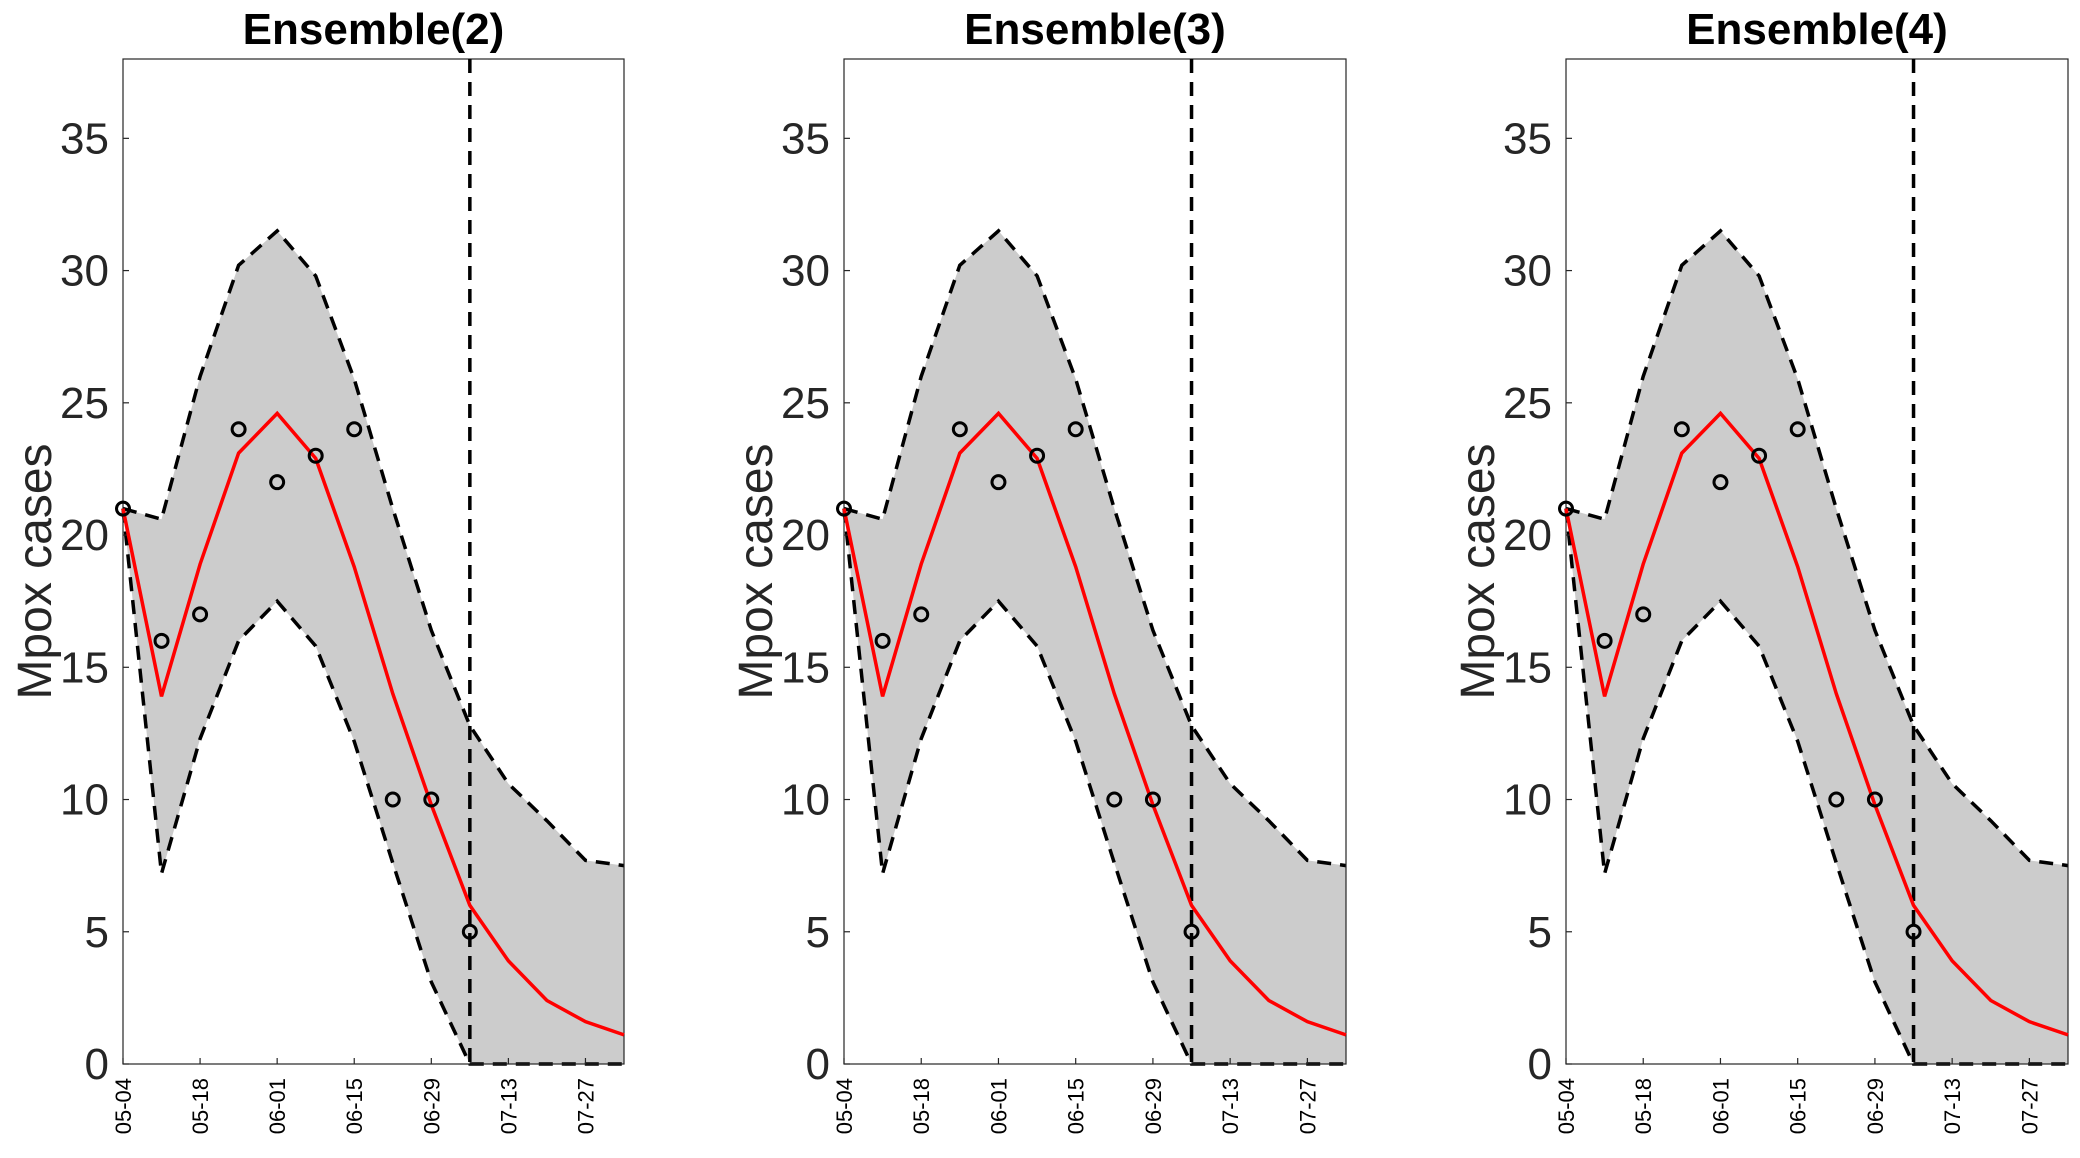 Image resolution: width=2080 pixels, height=1158 pixels. I want to click on chart-title: Ensemble(2), so click(374, 29).